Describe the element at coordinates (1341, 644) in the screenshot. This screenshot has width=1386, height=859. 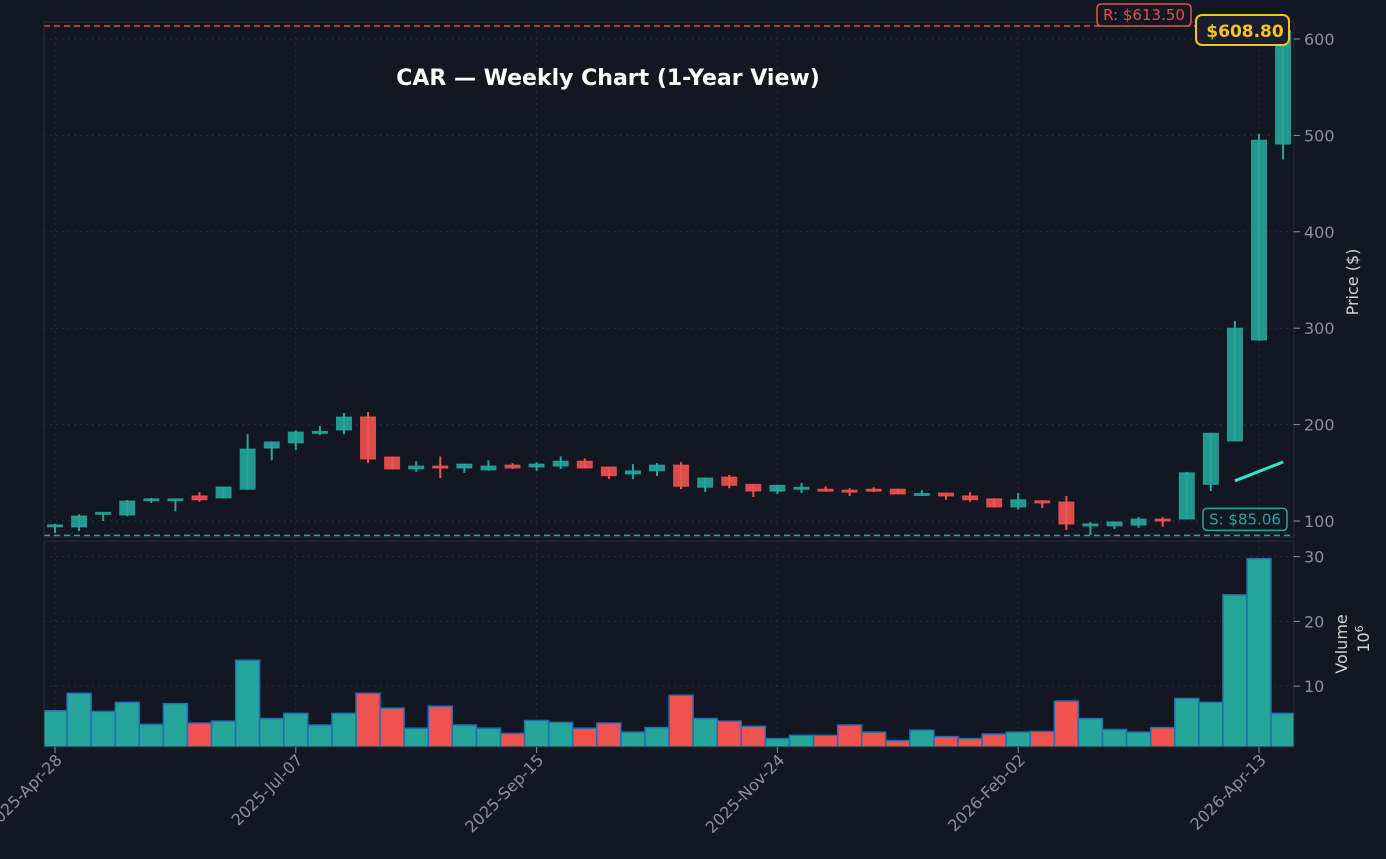
I see `volume-axis-label: Volume` at that location.